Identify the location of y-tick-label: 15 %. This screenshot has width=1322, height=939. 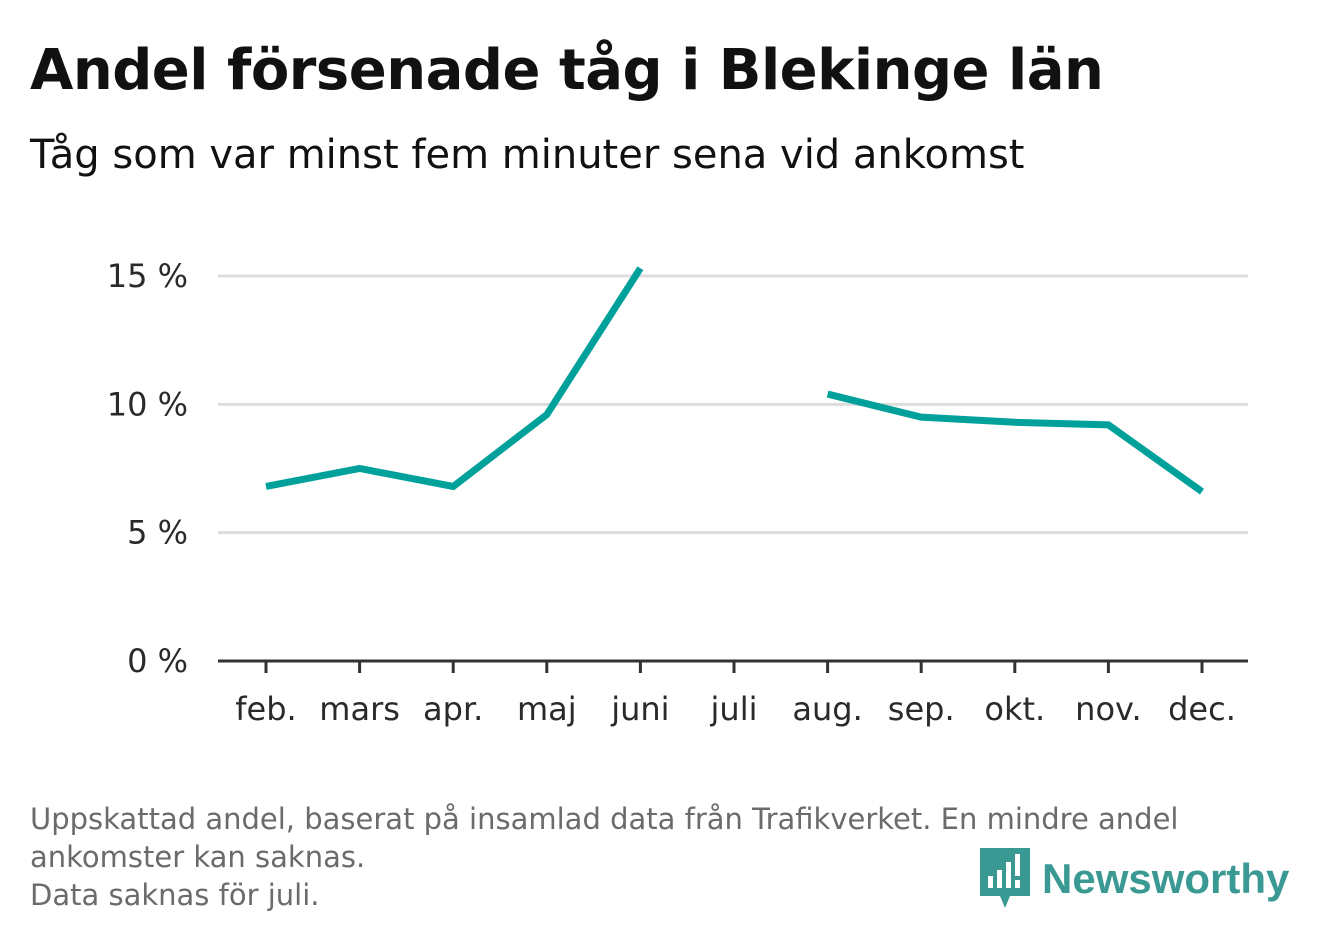
(147, 276).